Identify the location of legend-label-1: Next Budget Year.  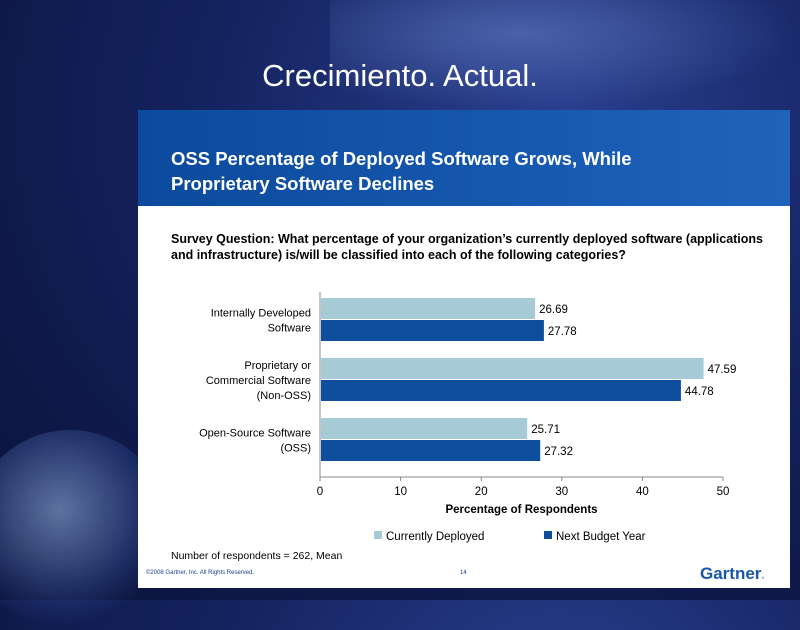
(601, 537).